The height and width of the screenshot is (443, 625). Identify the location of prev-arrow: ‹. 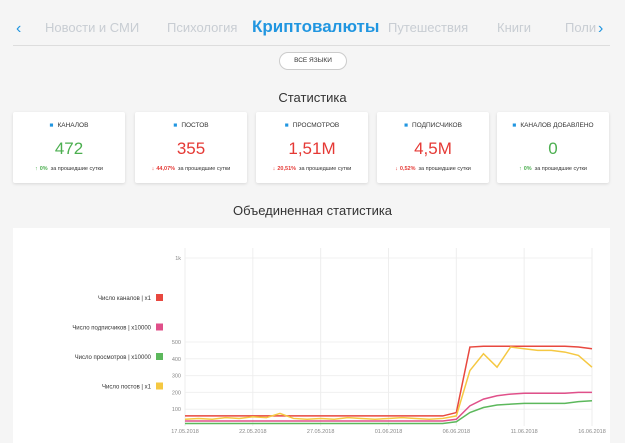
(19, 28).